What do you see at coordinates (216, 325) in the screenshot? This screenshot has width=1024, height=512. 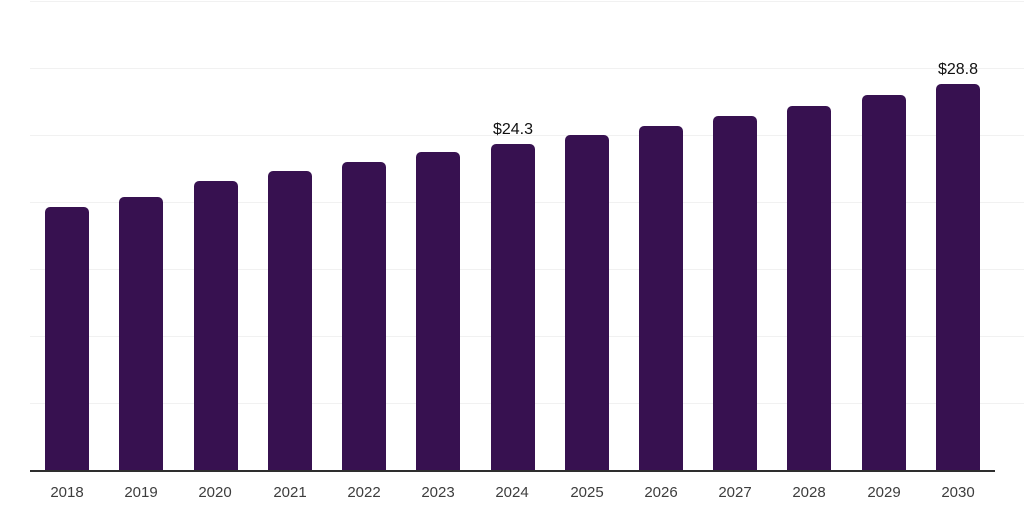 I see `bar-2020` at bounding box center [216, 325].